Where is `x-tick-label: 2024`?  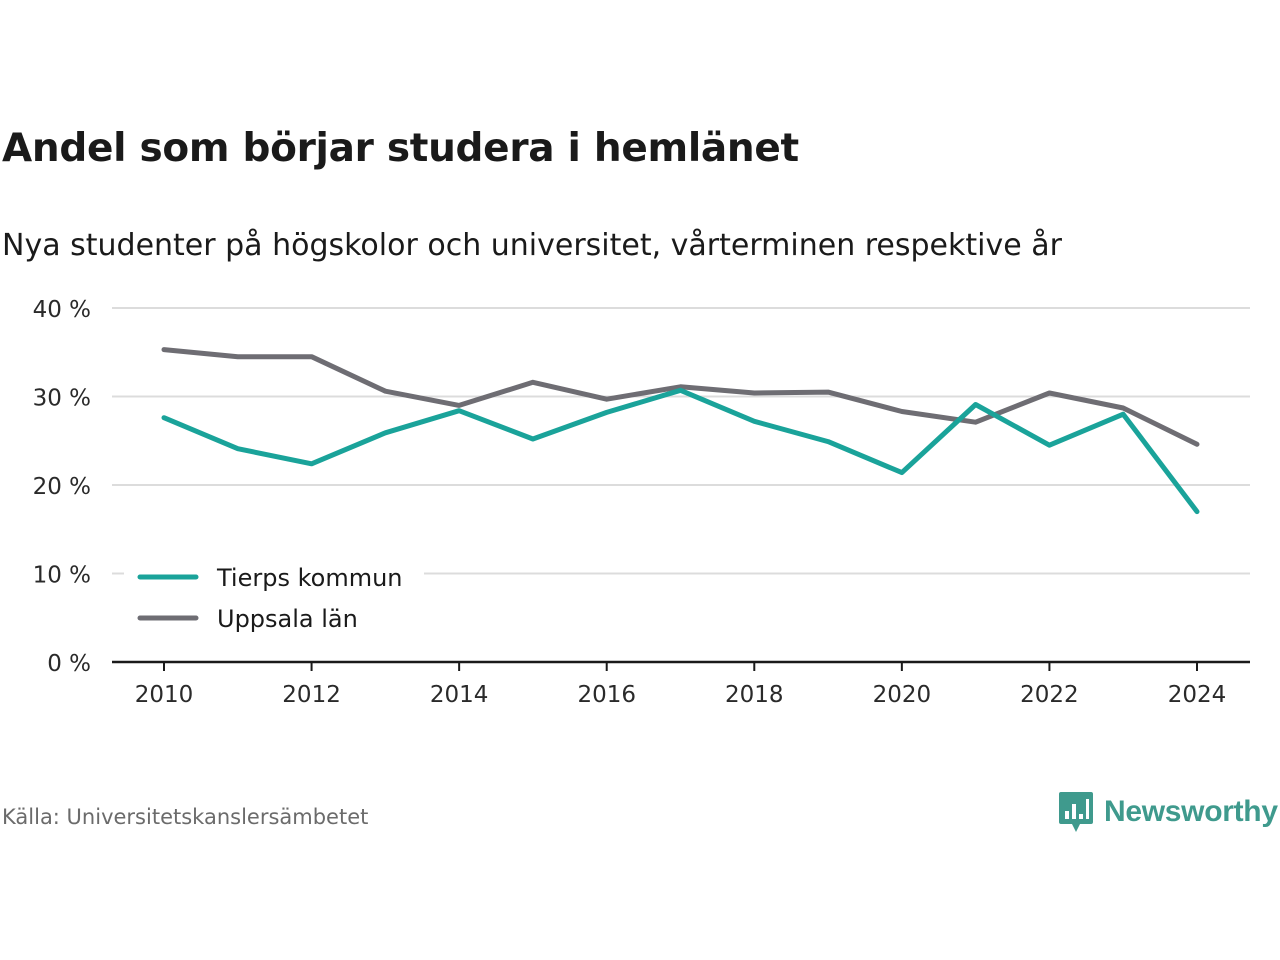 x-tick-label: 2024 is located at coordinates (1197, 695).